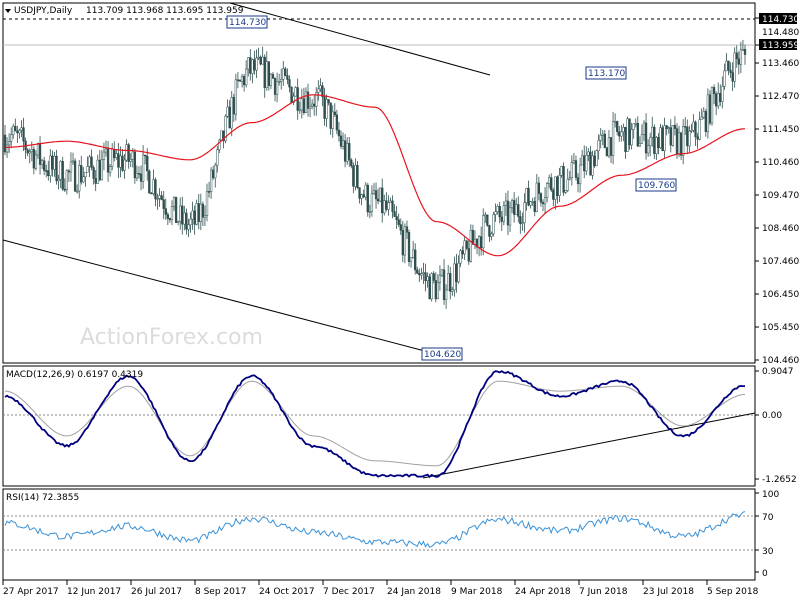 This screenshot has height=600, width=800. Describe the element at coordinates (165, 11) in the screenshot. I see `ohlc-label: 113.709 113.968 113.695 113.959` at that location.